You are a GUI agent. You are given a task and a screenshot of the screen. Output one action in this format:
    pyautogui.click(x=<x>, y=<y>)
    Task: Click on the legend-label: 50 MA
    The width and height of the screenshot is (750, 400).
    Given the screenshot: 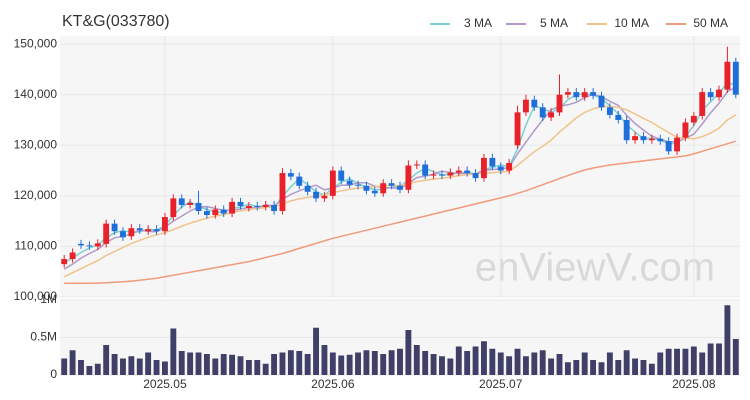 What is the action you would take?
    pyautogui.click(x=710, y=23)
    